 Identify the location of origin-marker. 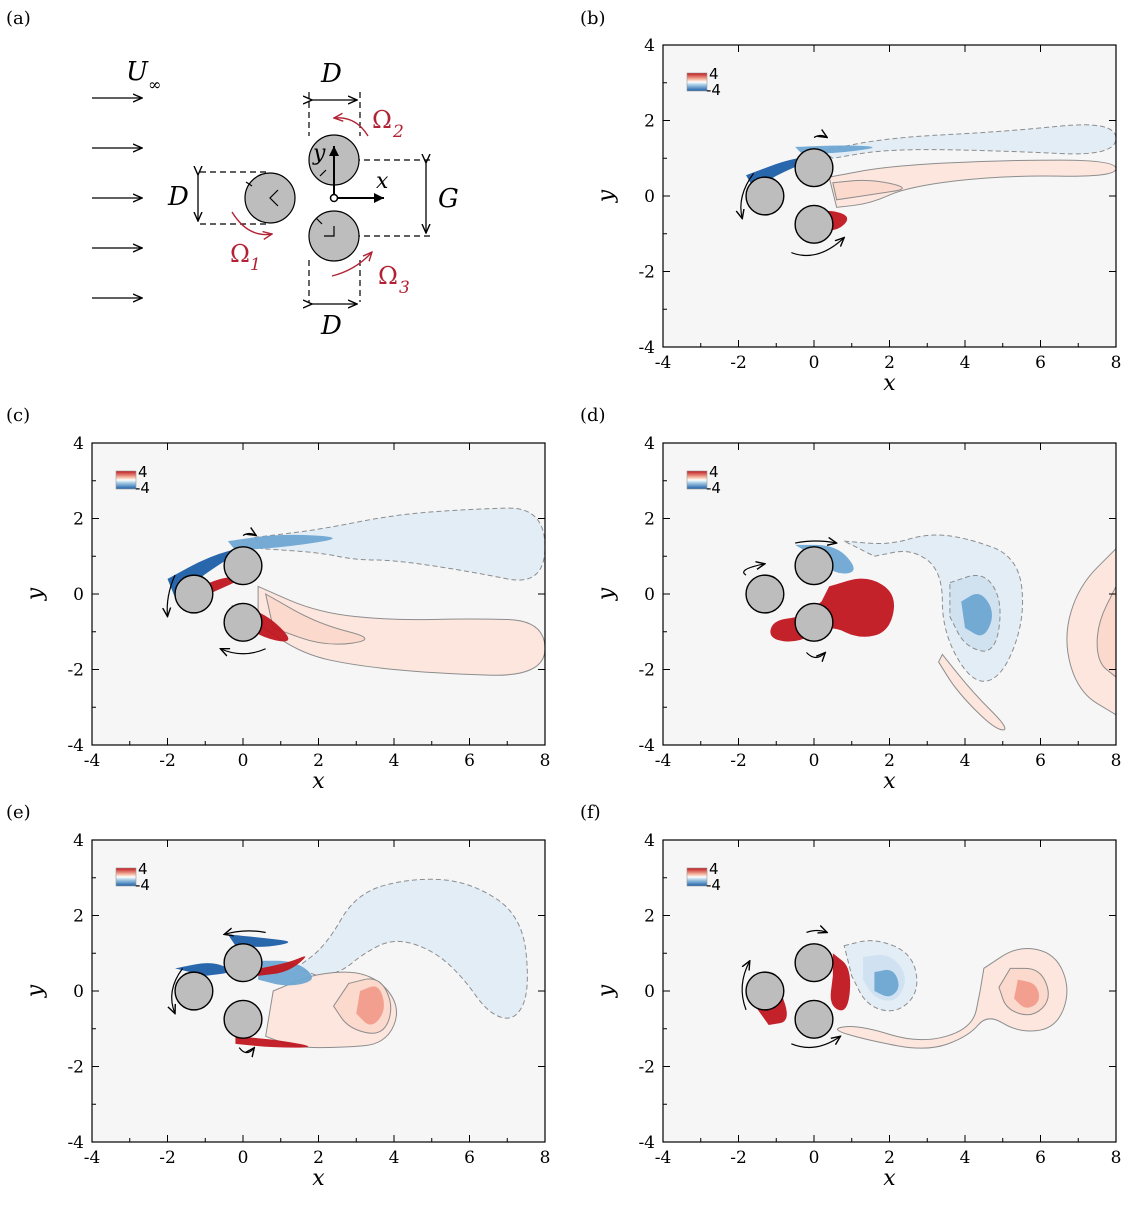
(334, 198).